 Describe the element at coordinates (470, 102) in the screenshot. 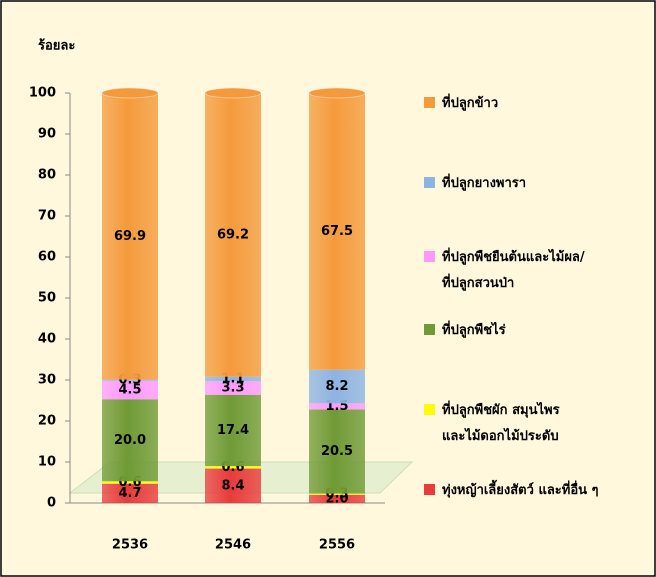

I see `legend-label: ที่ปลูกข้าว` at that location.